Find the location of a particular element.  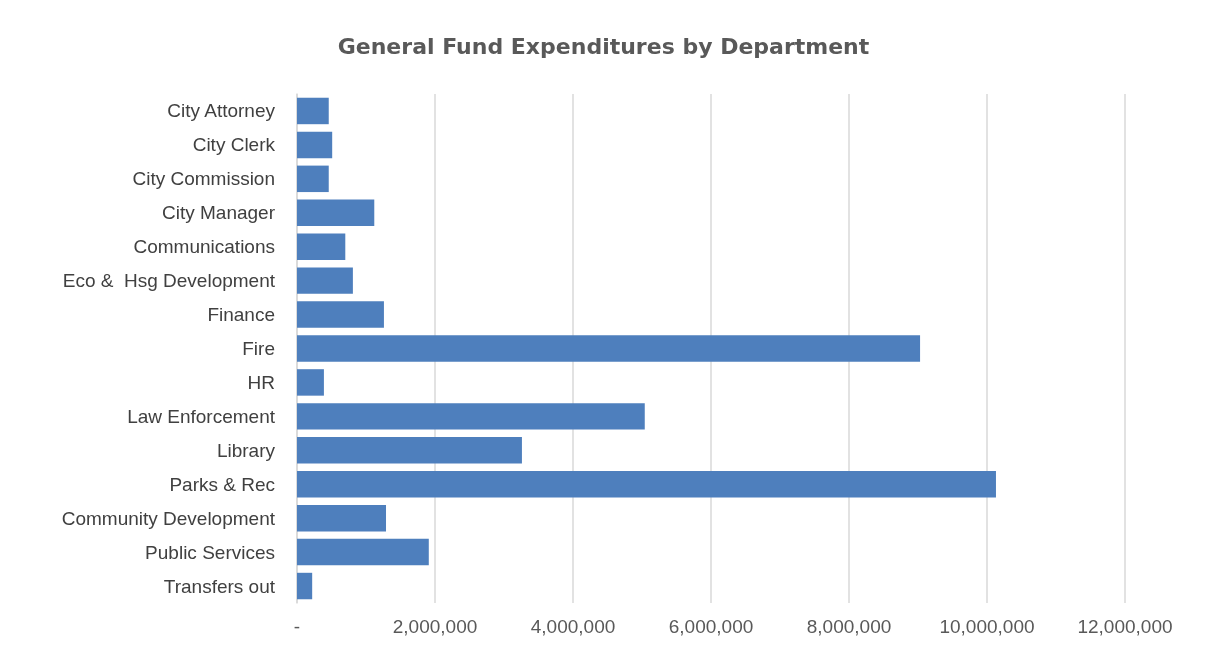

x-tick-label: 6,000,000 is located at coordinates (711, 626).